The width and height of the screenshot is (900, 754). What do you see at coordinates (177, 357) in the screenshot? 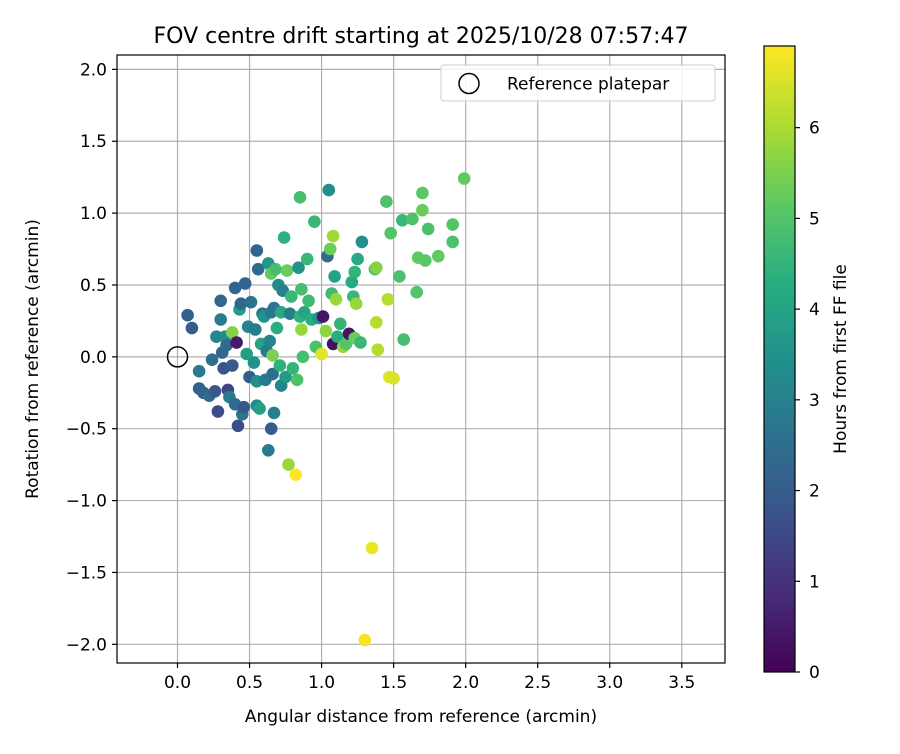
I see `reference-platepar-marker` at bounding box center [177, 357].